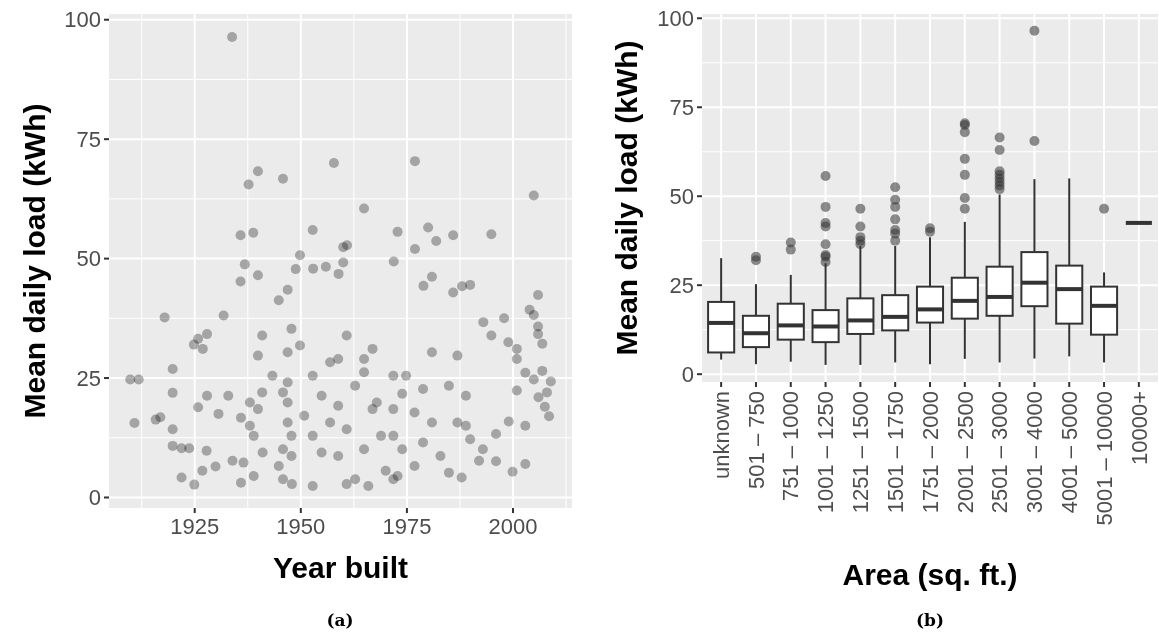  What do you see at coordinates (930, 620) in the screenshot?
I see `text: (b)` at bounding box center [930, 620].